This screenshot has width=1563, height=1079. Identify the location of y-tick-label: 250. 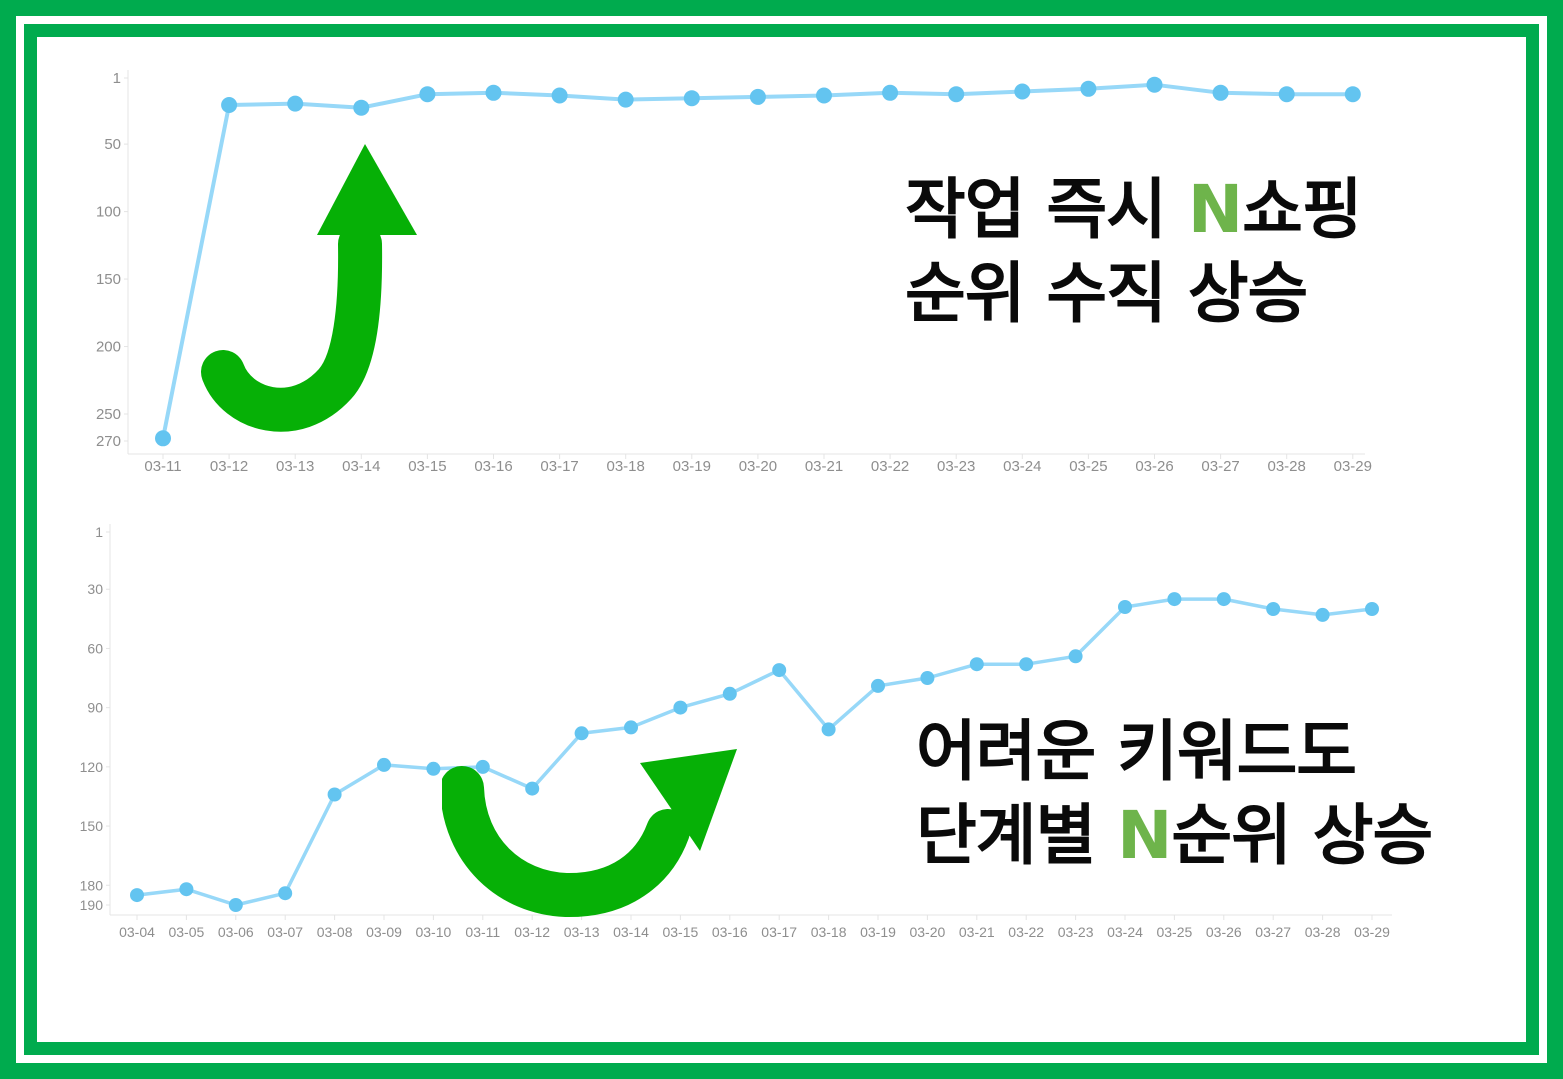
(108, 414).